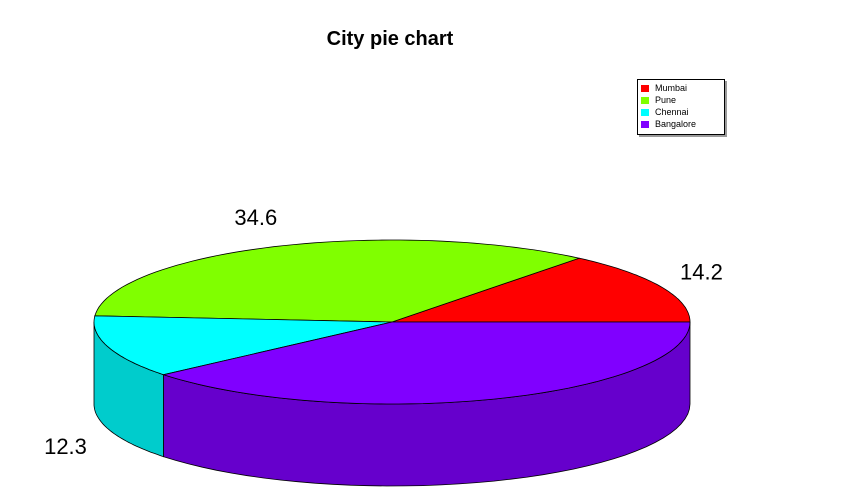 The image size is (845, 495). Describe the element at coordinates (337, 281) in the screenshot. I see `pie-slice-pune` at that location.